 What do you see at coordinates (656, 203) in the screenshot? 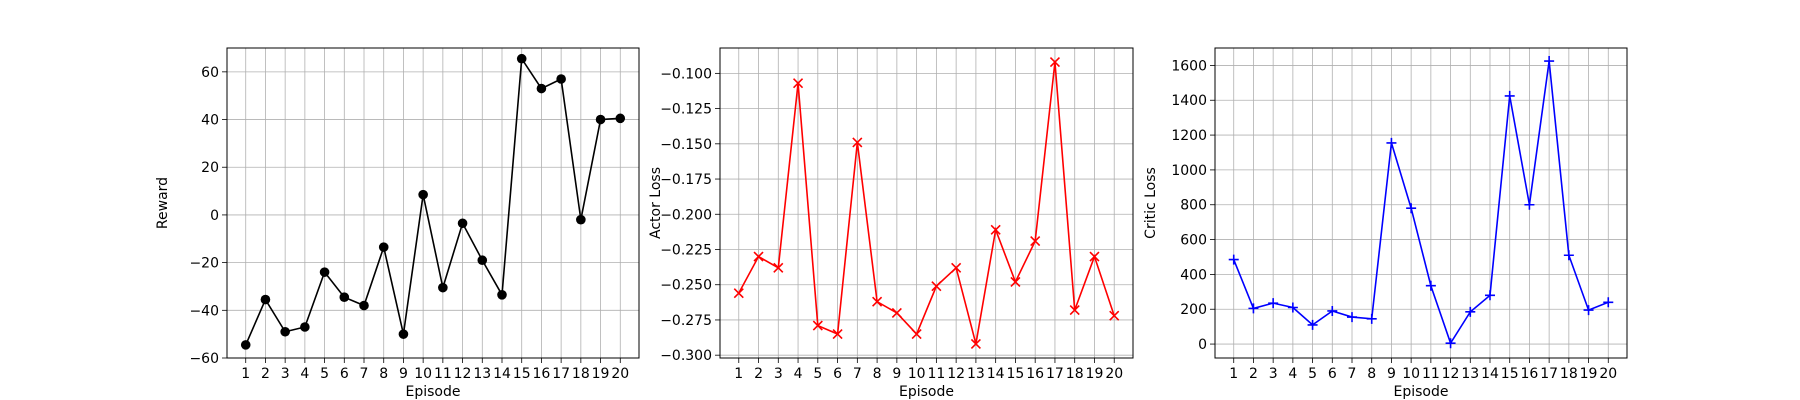
I see `y-axis-label: Actor Loss` at bounding box center [656, 203].